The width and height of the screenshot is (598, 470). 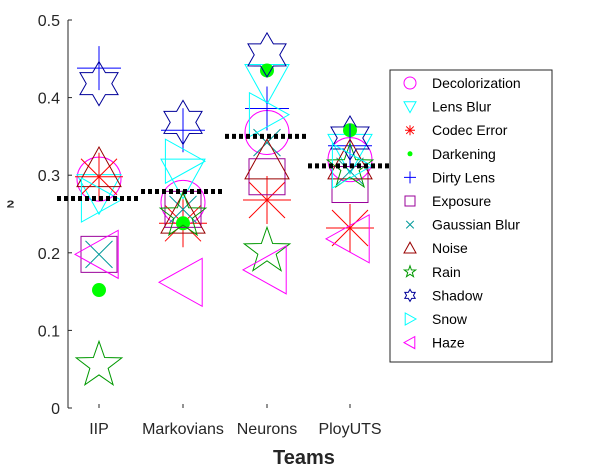 I want to click on x-axis-label: Teams, so click(x=304, y=458).